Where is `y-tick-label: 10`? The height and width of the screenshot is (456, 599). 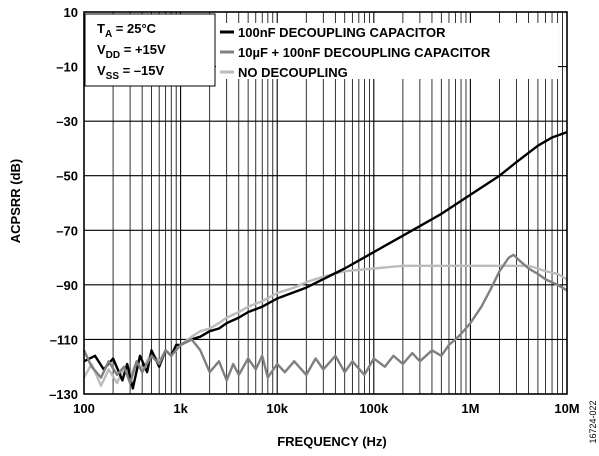
y-tick-label: 10 is located at coordinates (71, 12).